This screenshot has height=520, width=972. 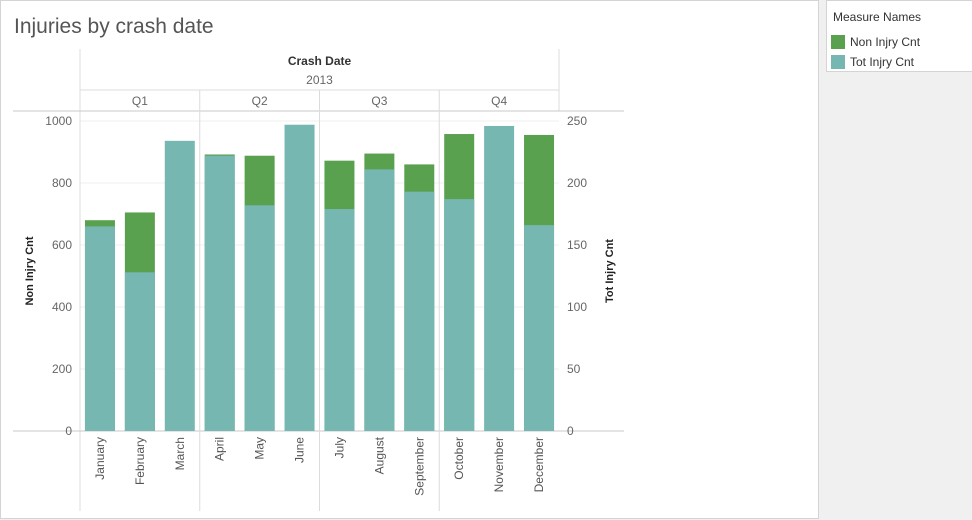 I want to click on left-tick-label: 400, so click(x=62, y=307).